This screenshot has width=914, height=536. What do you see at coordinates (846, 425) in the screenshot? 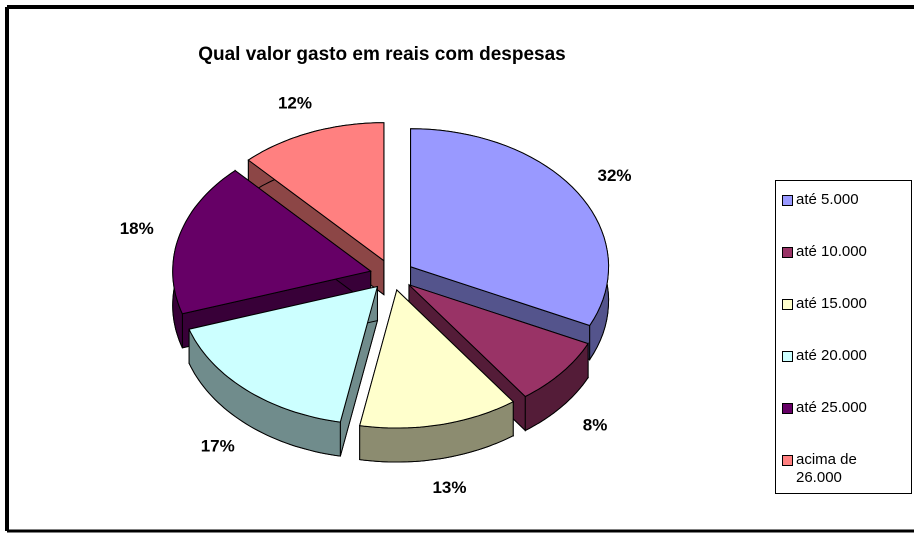
I see `legend-item: até 25.000` at bounding box center [846, 425].